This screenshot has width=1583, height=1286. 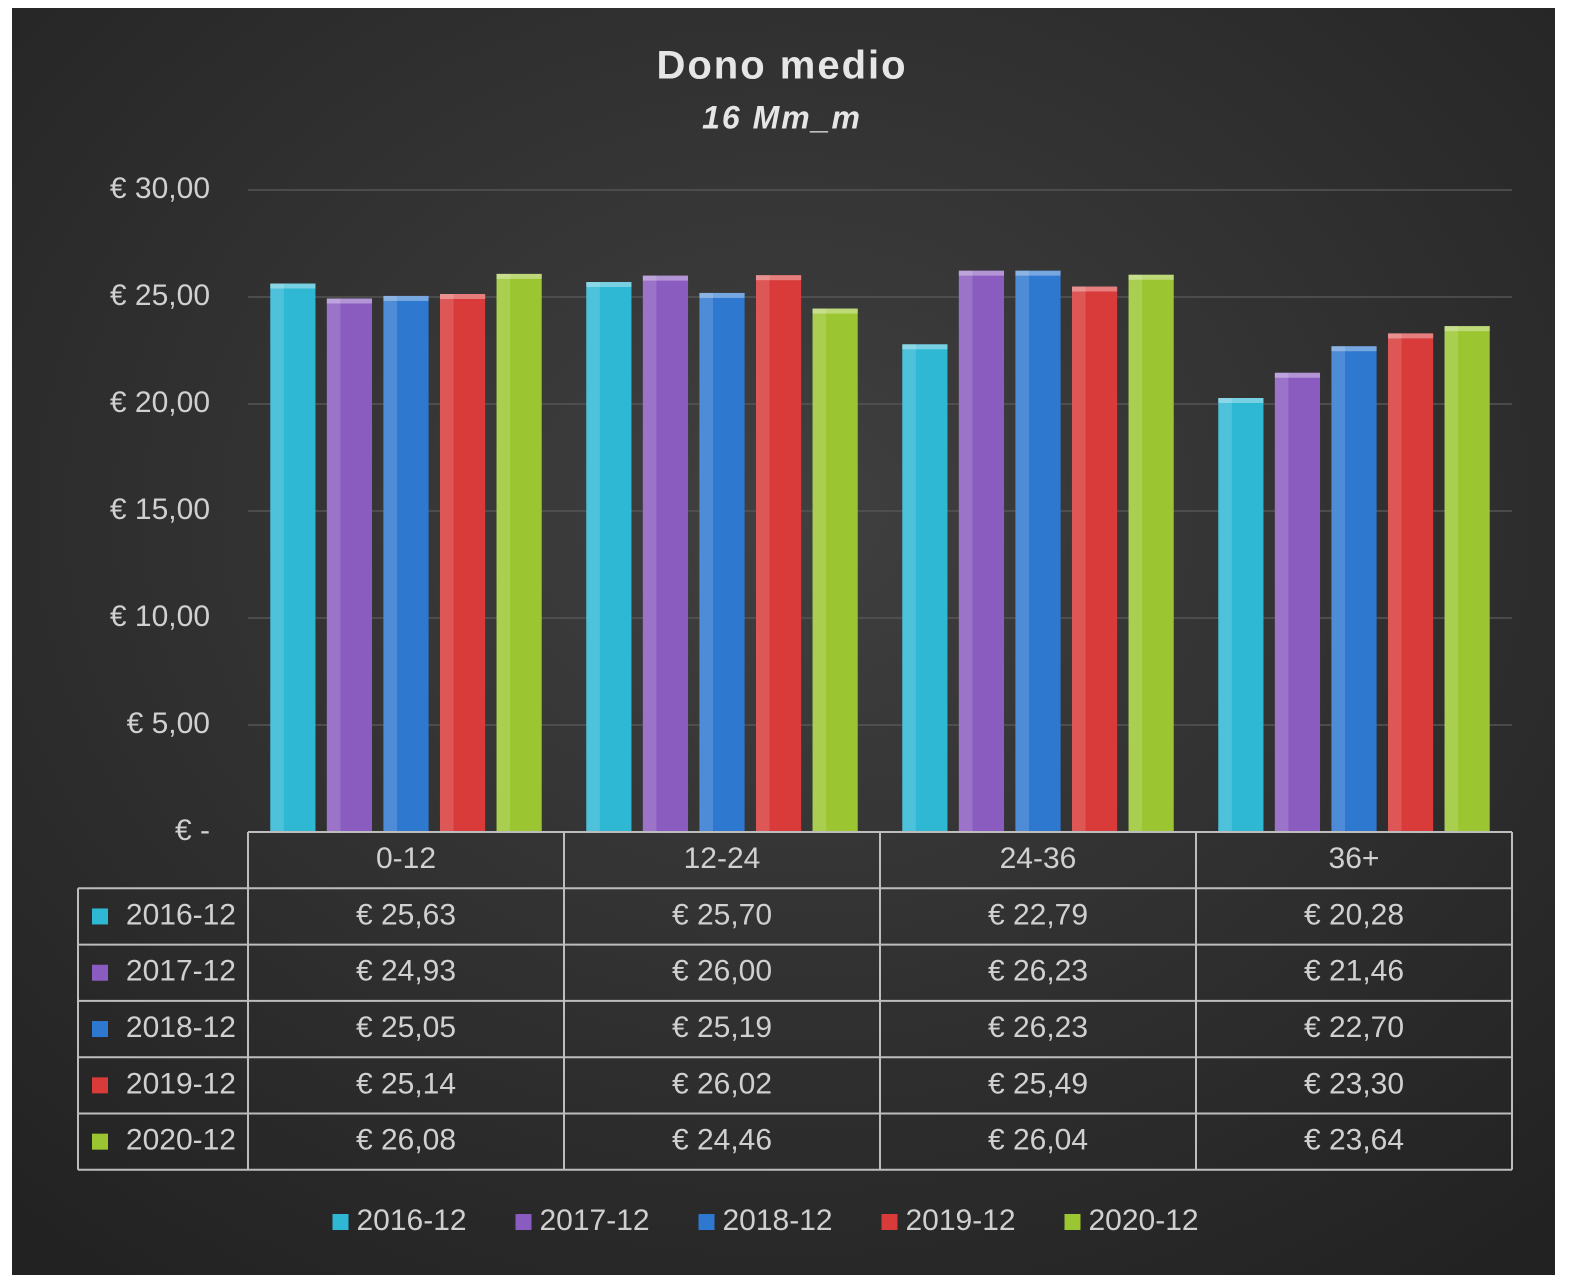 I want to click on x-tick-label: 12-24, so click(x=722, y=858).